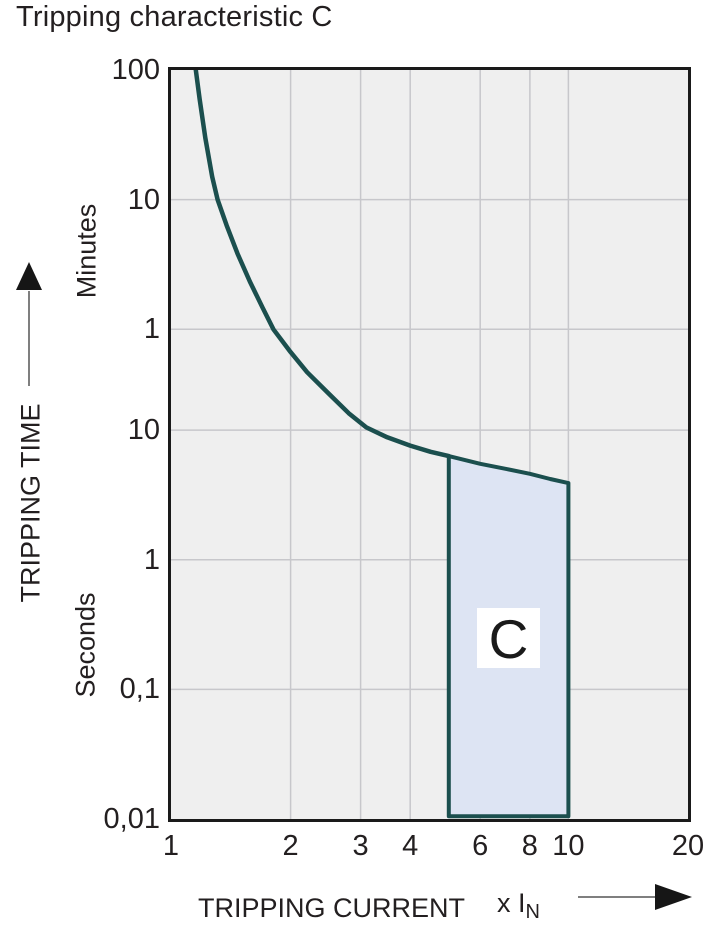 The height and width of the screenshot is (928, 720). Describe the element at coordinates (139, 689) in the screenshot. I see `y-tick-label: 0,1` at that location.